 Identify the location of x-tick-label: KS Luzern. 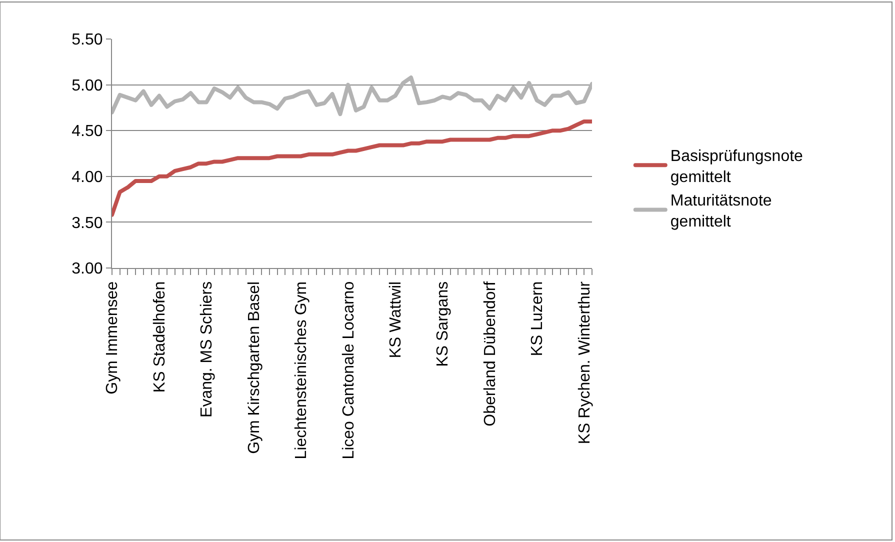
(537, 318).